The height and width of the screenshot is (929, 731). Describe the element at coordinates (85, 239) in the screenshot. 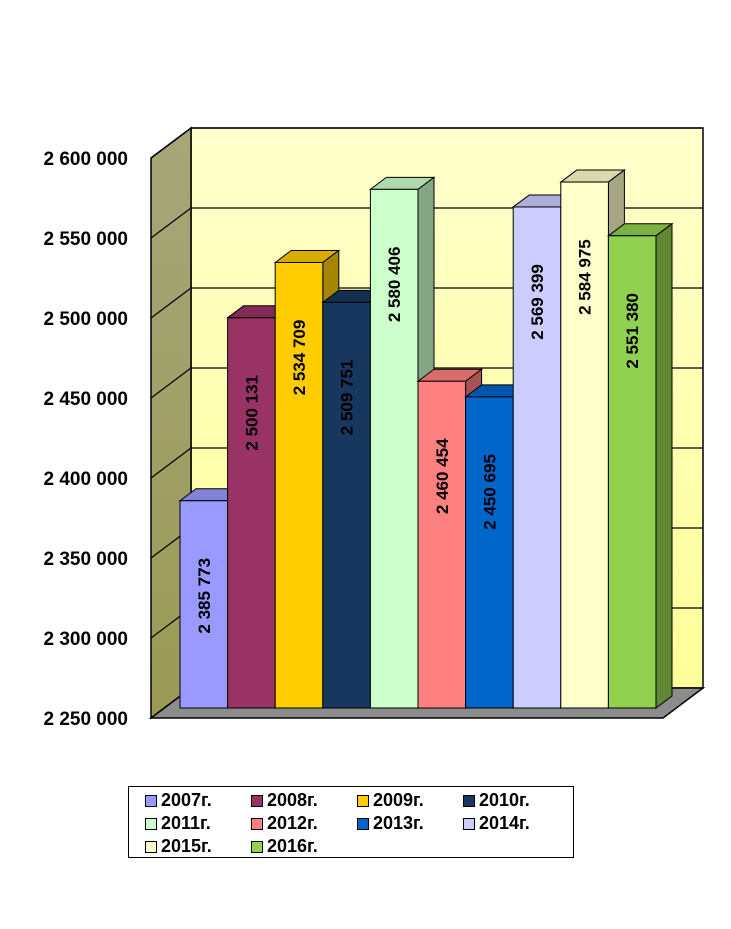

I see `y-tick-label: 2 550 000` at that location.